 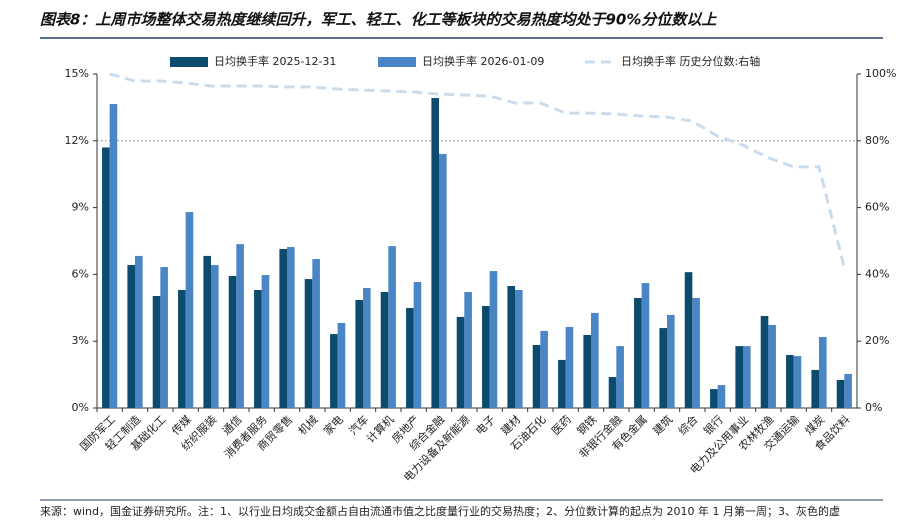 I want to click on y2-tick-label: 20%, so click(x=877, y=340).